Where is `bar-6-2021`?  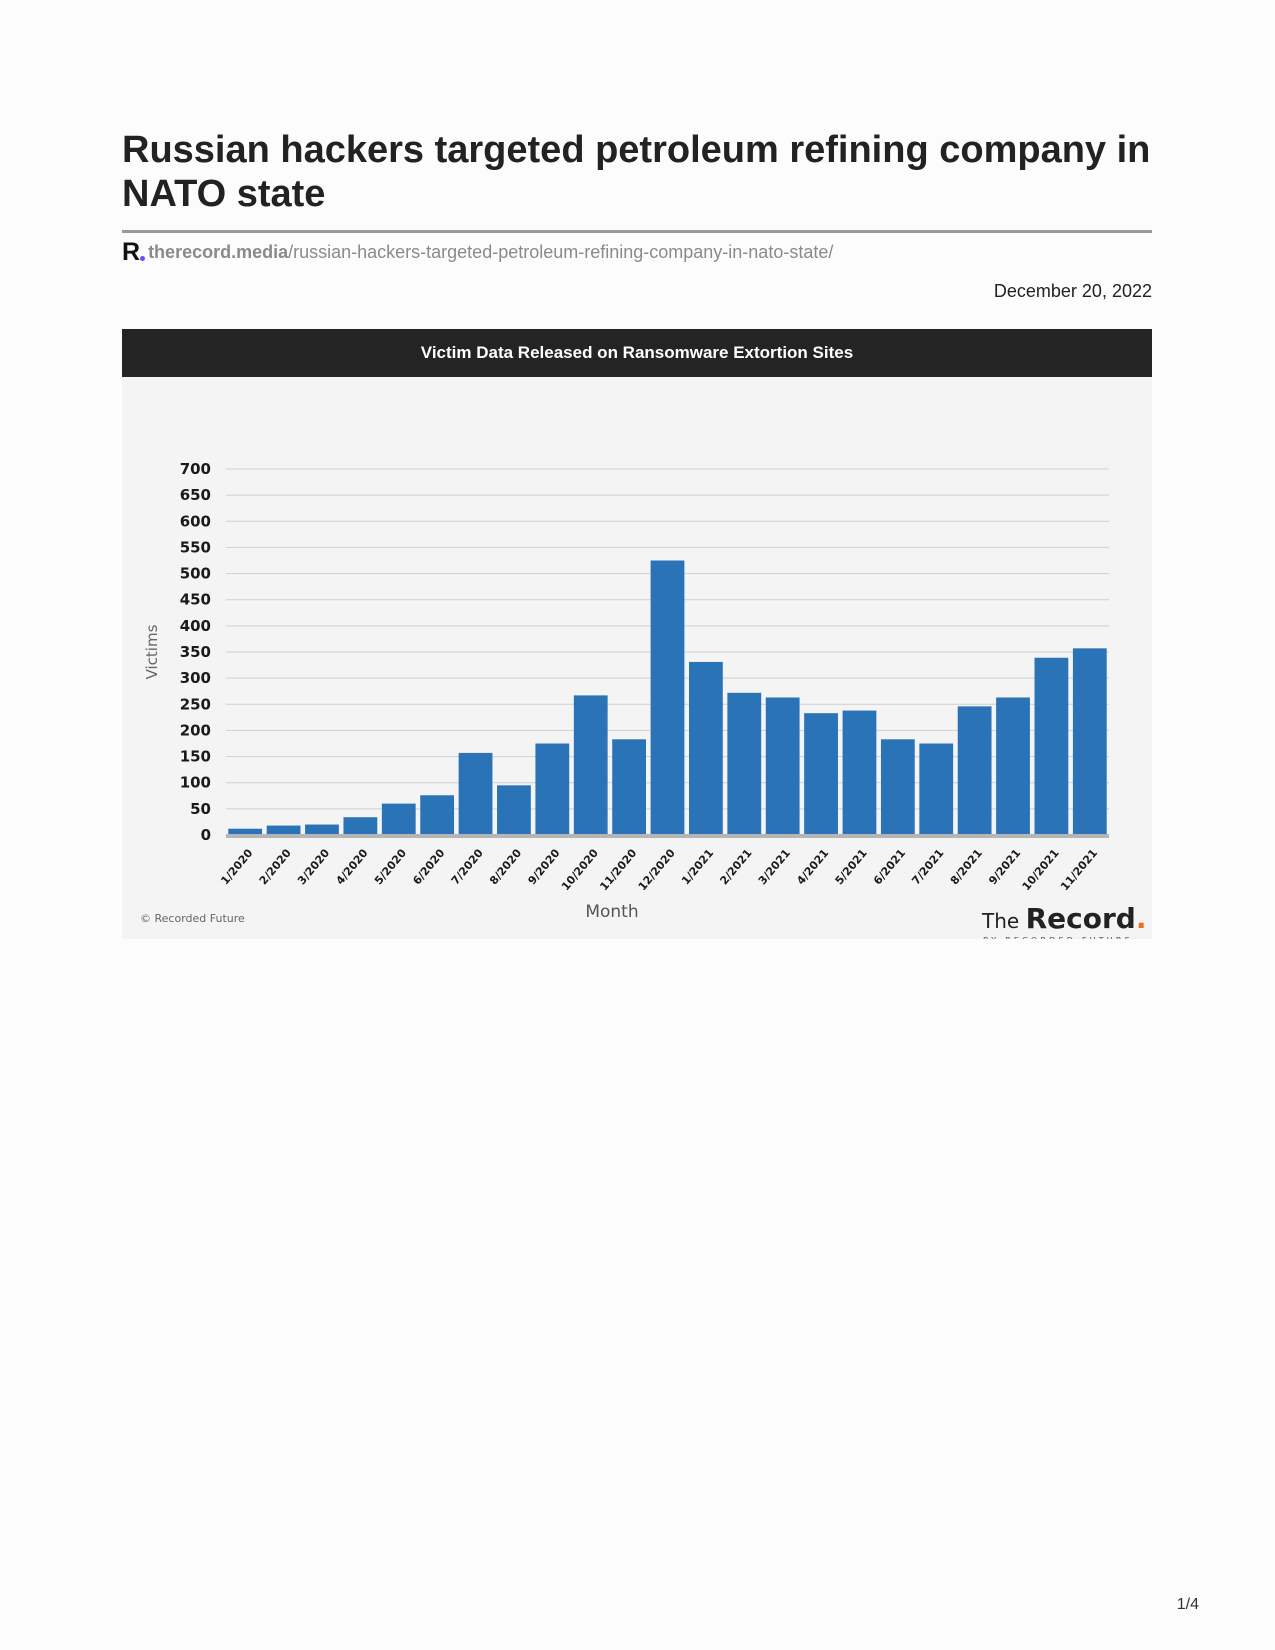 bar-6-2021 is located at coordinates (897, 787).